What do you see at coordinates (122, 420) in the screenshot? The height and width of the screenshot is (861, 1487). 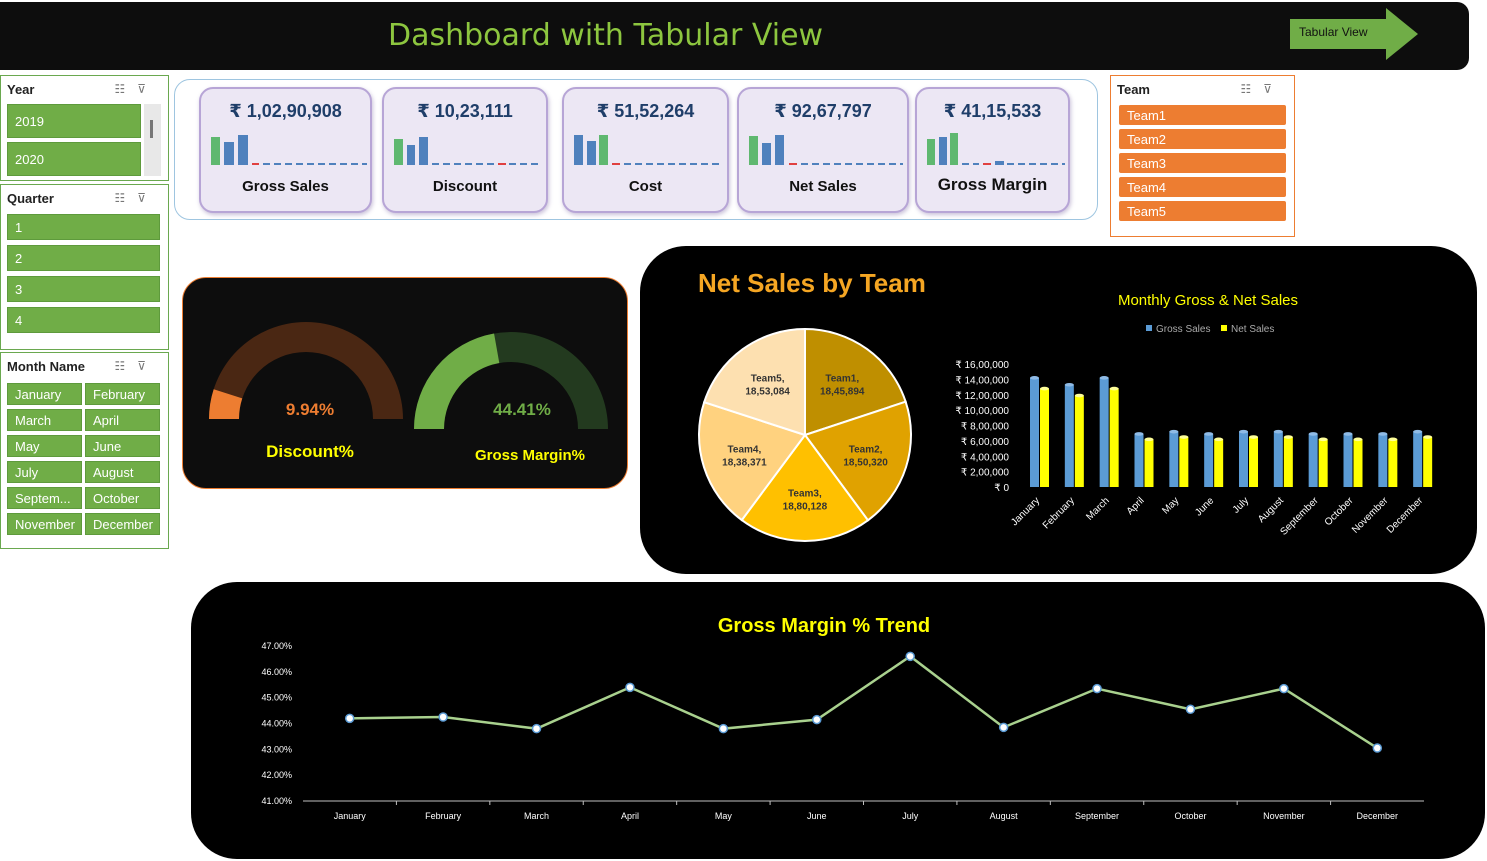 I see `month-item: April` at bounding box center [122, 420].